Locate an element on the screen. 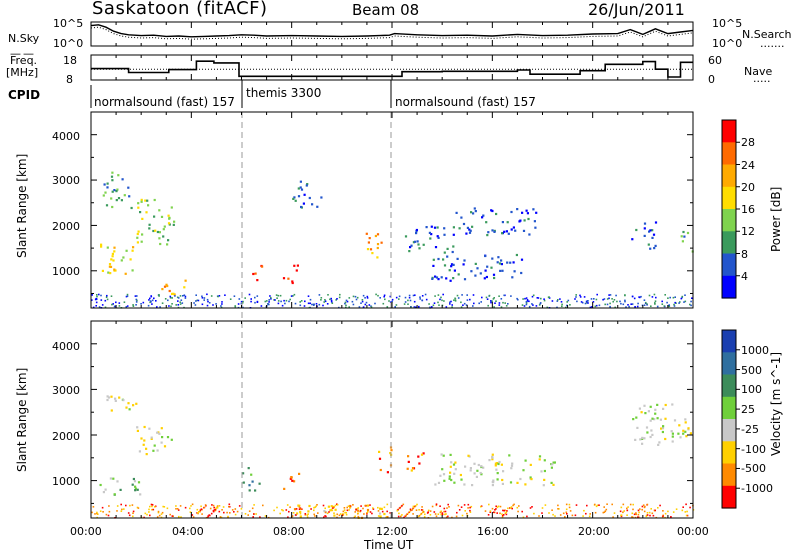 Image resolution: width=800 pixels, height=554 pixels. xtick-4: 16:00 is located at coordinates (493, 531).